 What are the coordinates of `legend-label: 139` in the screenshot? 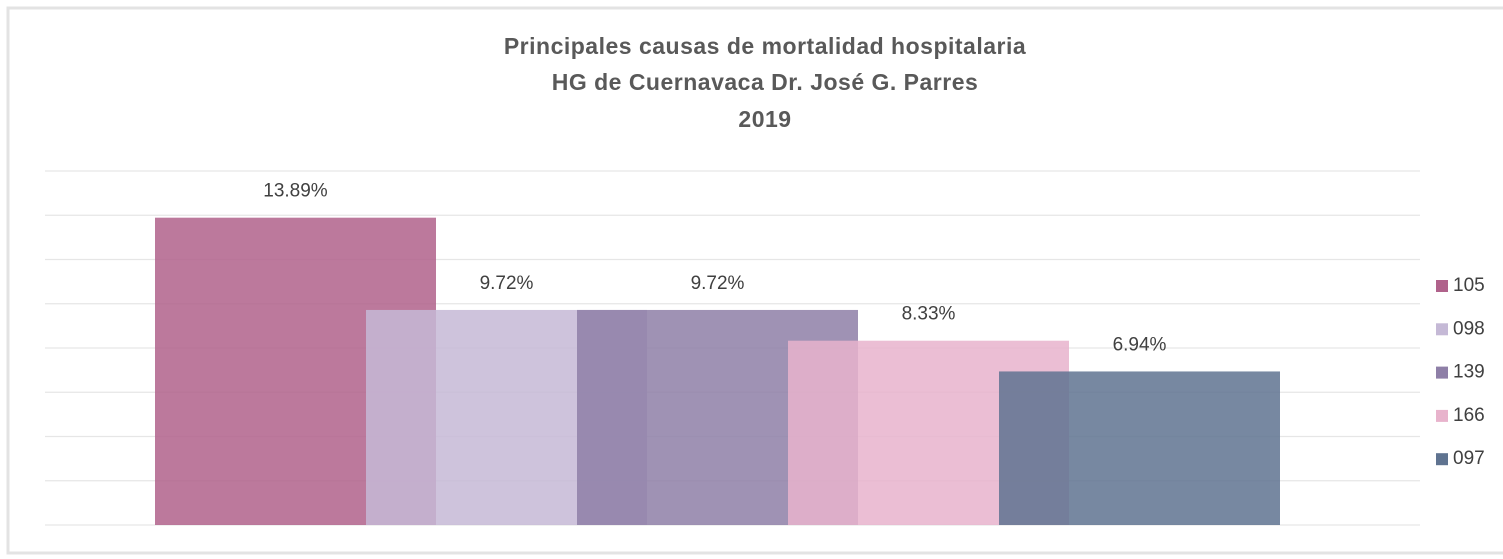 It's located at (1469, 372).